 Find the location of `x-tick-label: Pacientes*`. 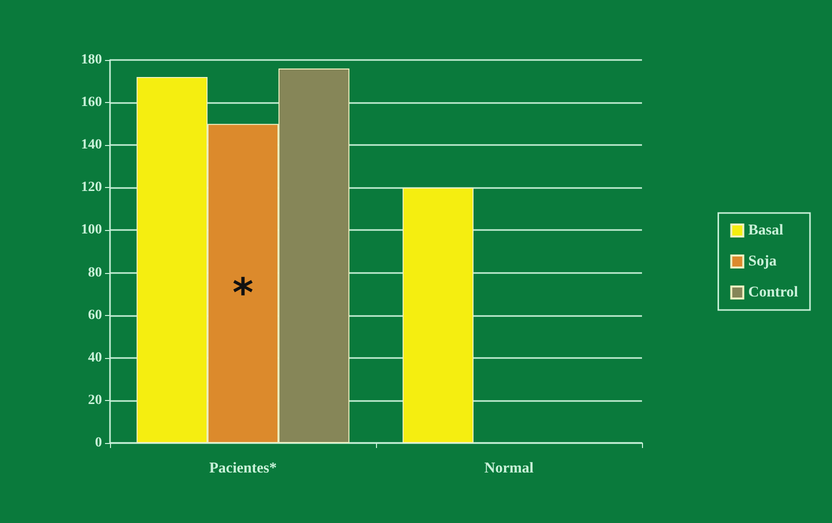

x-tick-label: Pacientes* is located at coordinates (243, 468).